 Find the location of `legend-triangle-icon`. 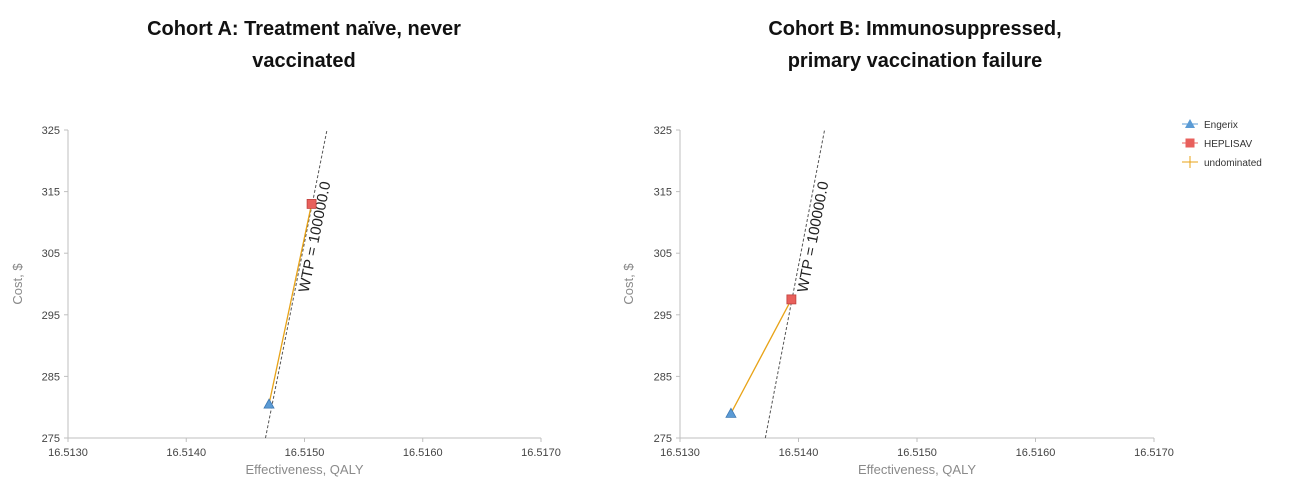

legend-triangle-icon is located at coordinates (1190, 123).